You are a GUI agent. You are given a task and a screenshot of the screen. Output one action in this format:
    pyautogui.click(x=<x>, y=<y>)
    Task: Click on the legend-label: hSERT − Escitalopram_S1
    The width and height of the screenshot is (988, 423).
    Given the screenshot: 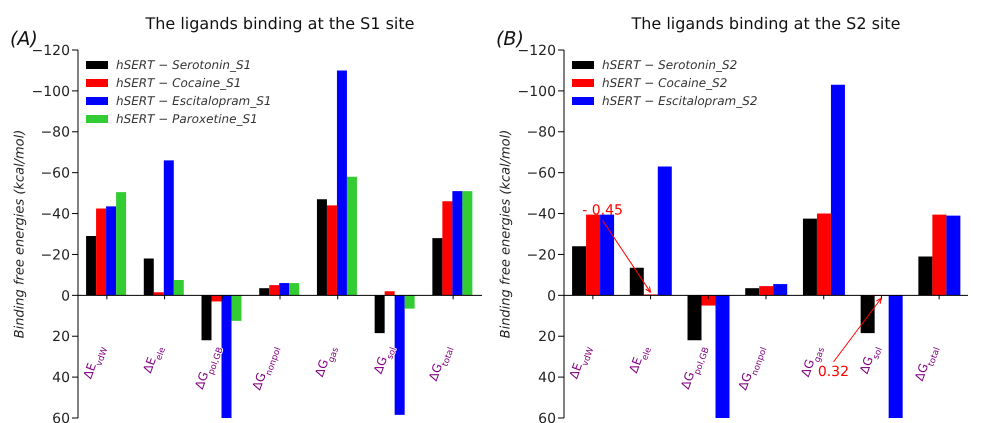 What is the action you would take?
    pyautogui.click(x=194, y=101)
    